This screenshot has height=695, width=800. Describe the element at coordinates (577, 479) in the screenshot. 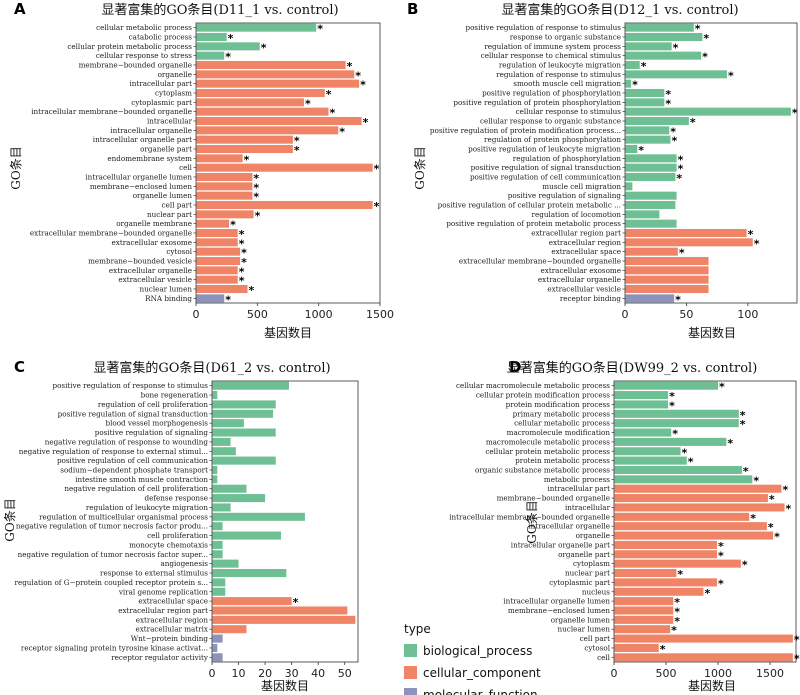

I see `category-label: metabolic process` at that location.